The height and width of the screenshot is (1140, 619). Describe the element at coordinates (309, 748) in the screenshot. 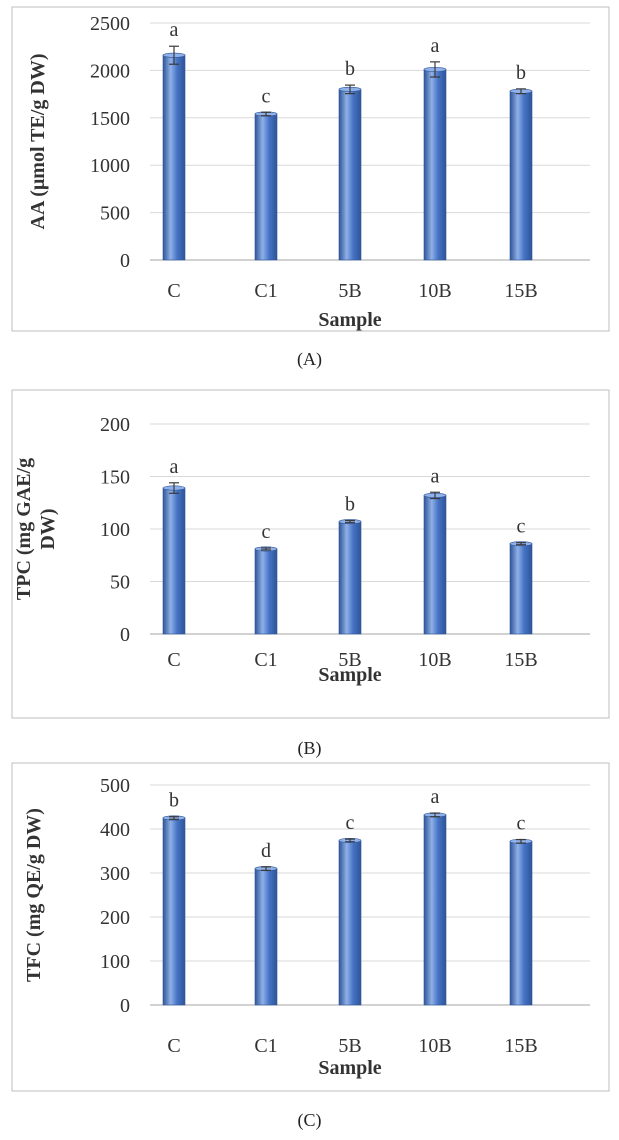

I see `caption-b: (B)` at that location.